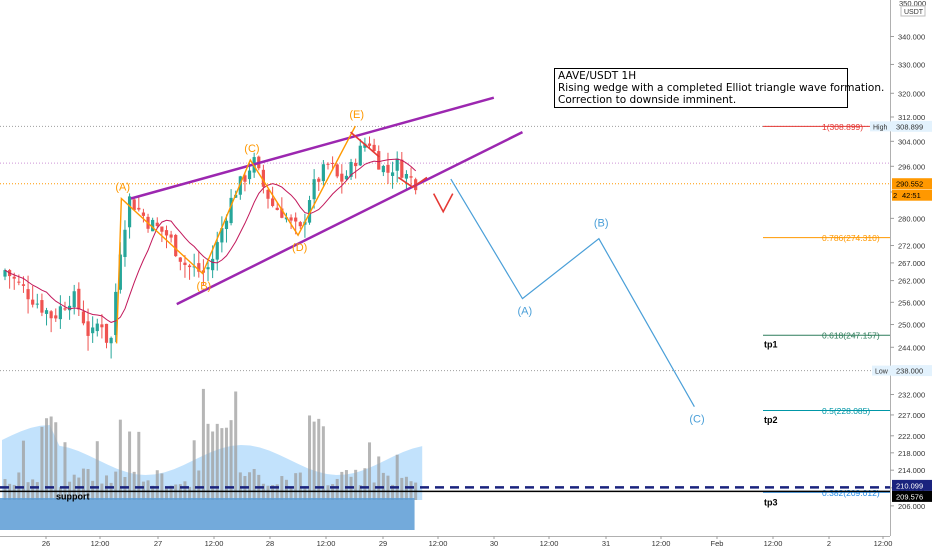 The height and width of the screenshot is (550, 932). I want to click on support-label: support, so click(73, 496).